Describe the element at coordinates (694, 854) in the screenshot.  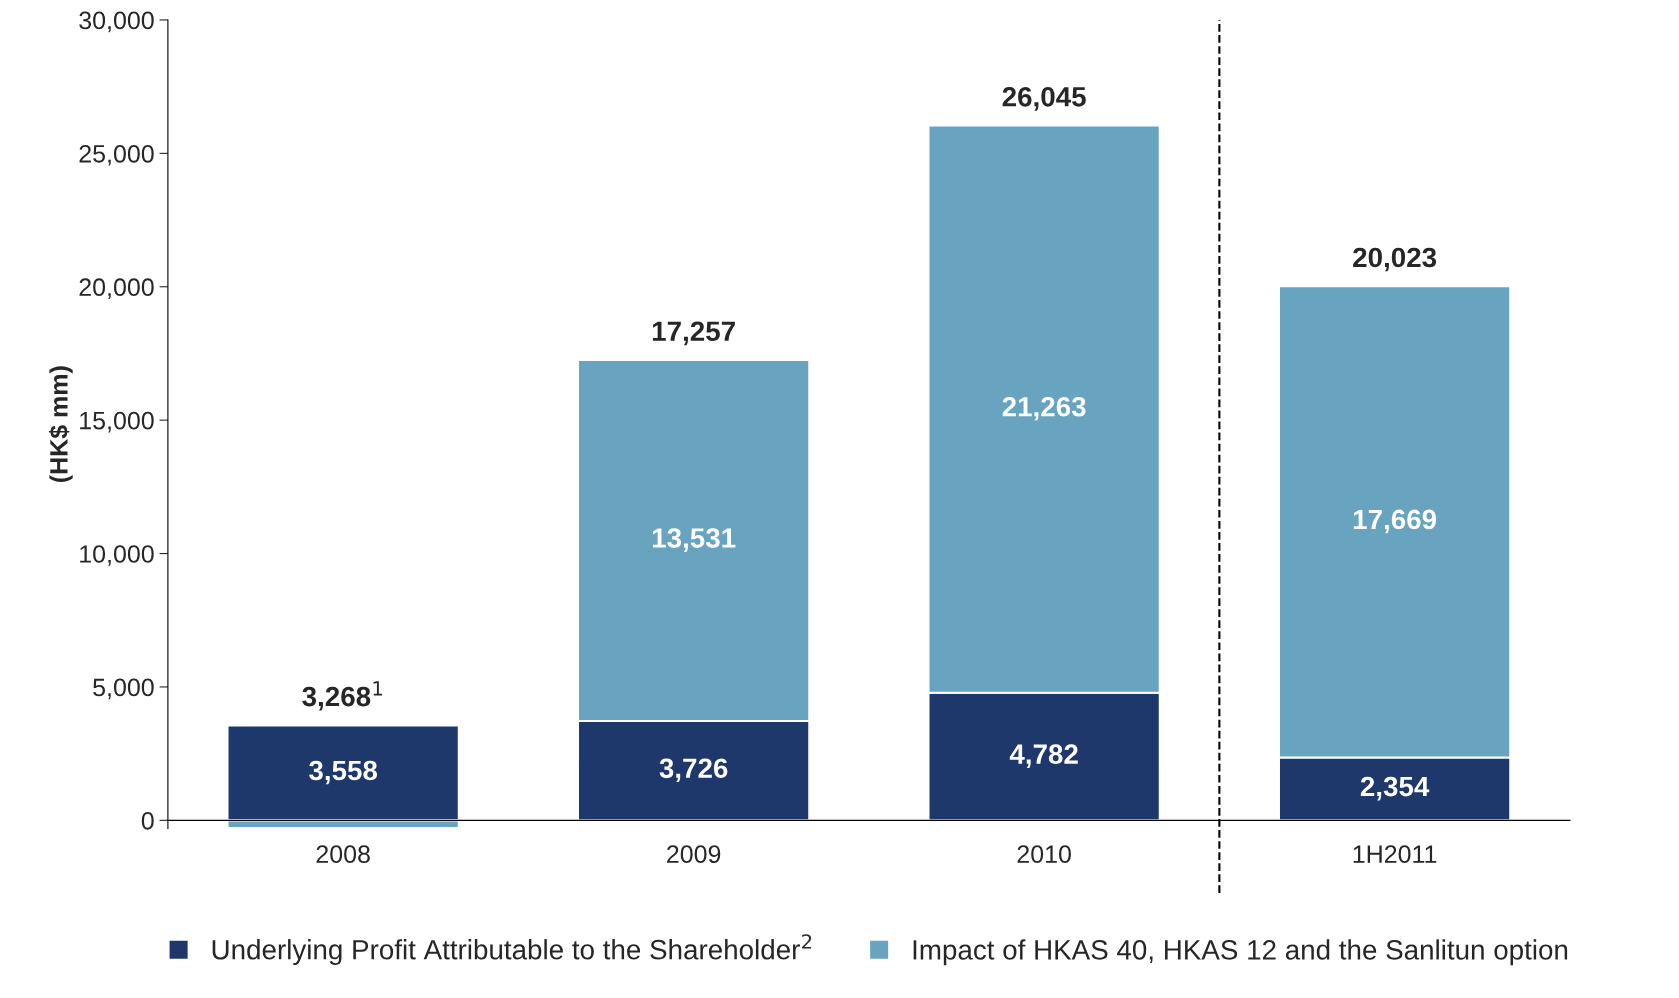
I see `x-tick-label: 2009` at that location.